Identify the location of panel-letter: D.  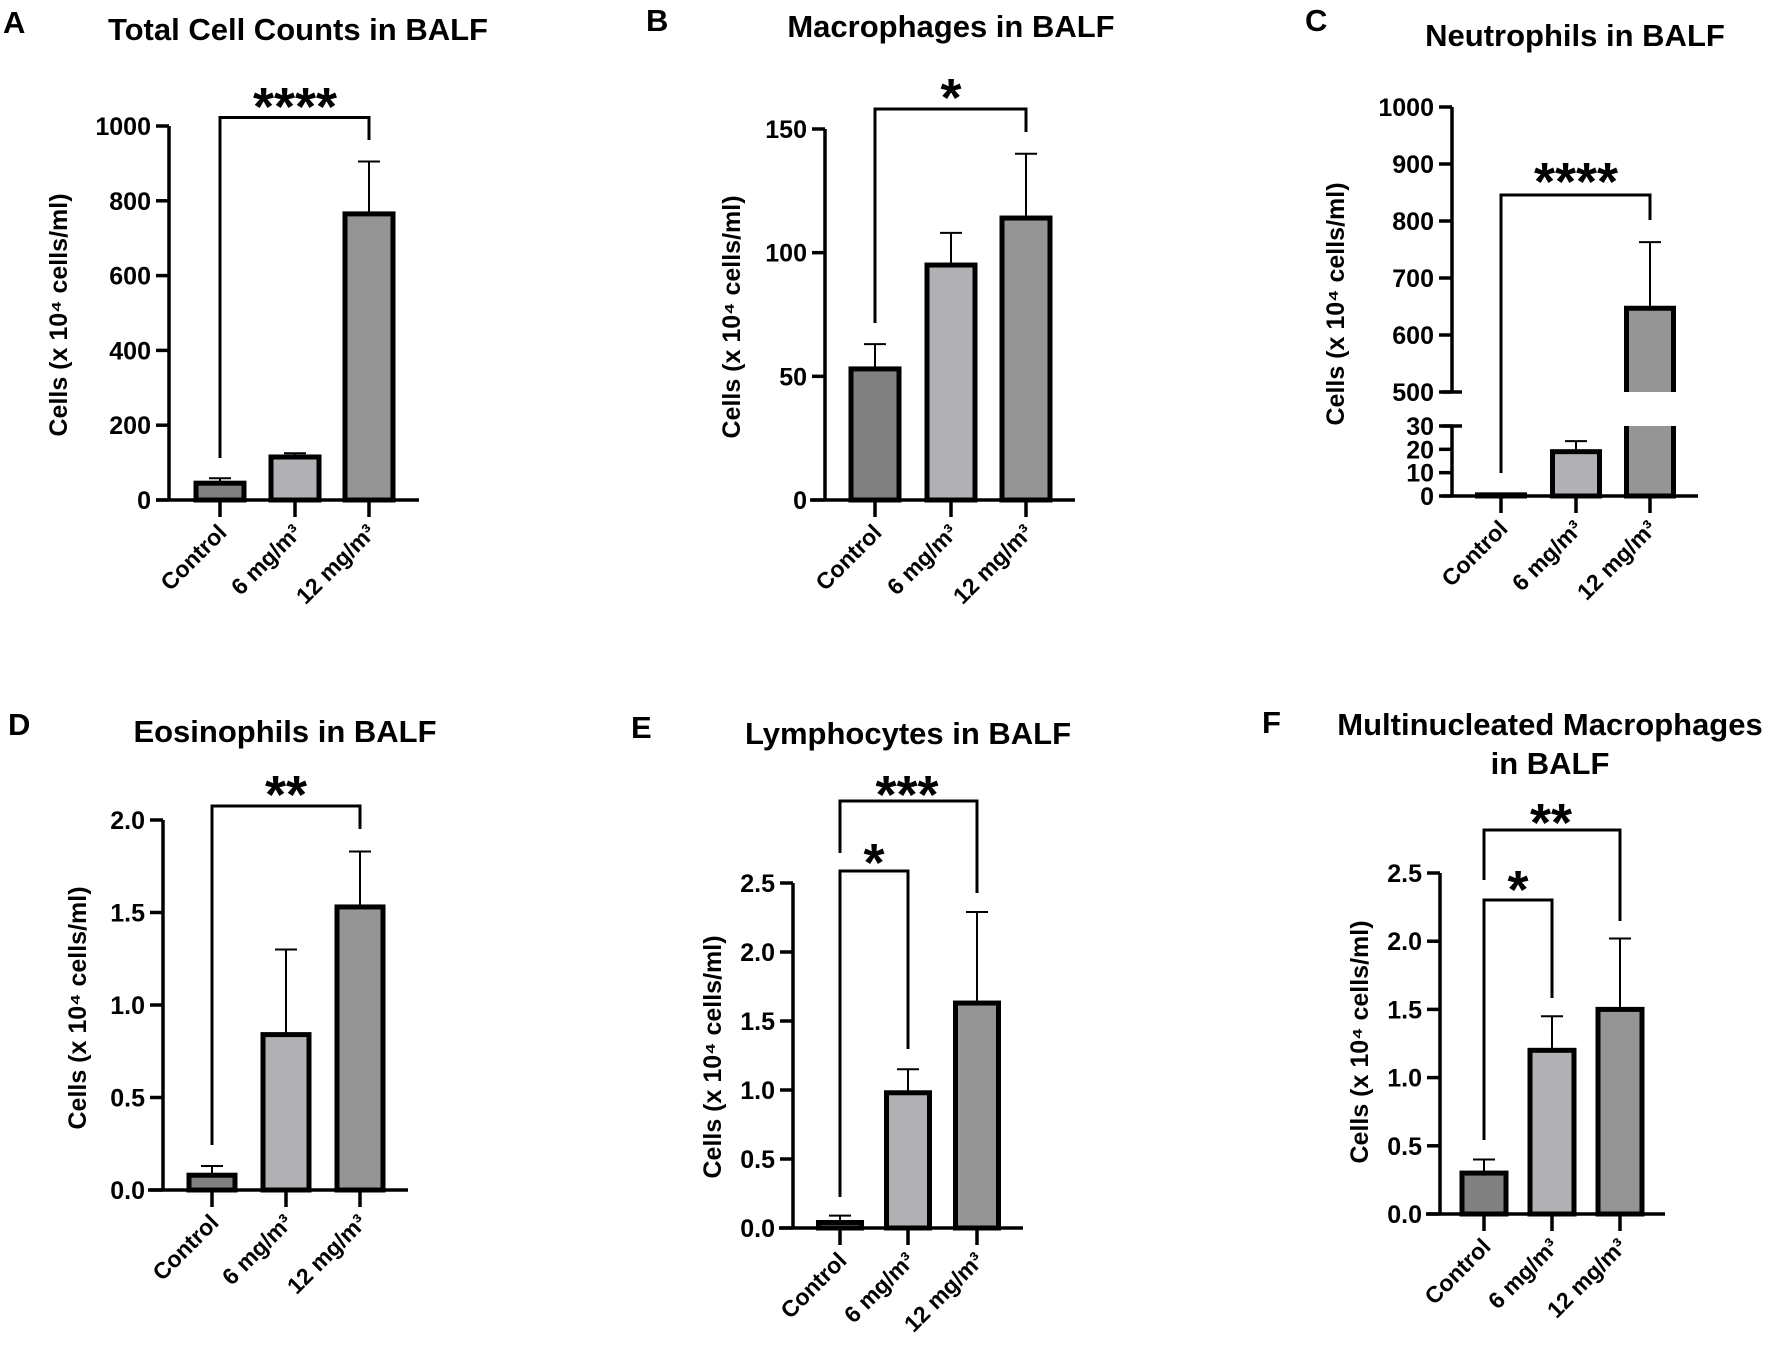
(19, 724).